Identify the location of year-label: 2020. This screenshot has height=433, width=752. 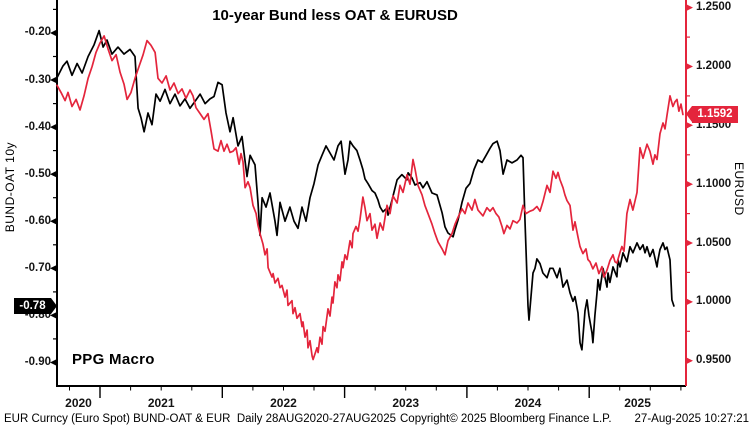
(78, 403).